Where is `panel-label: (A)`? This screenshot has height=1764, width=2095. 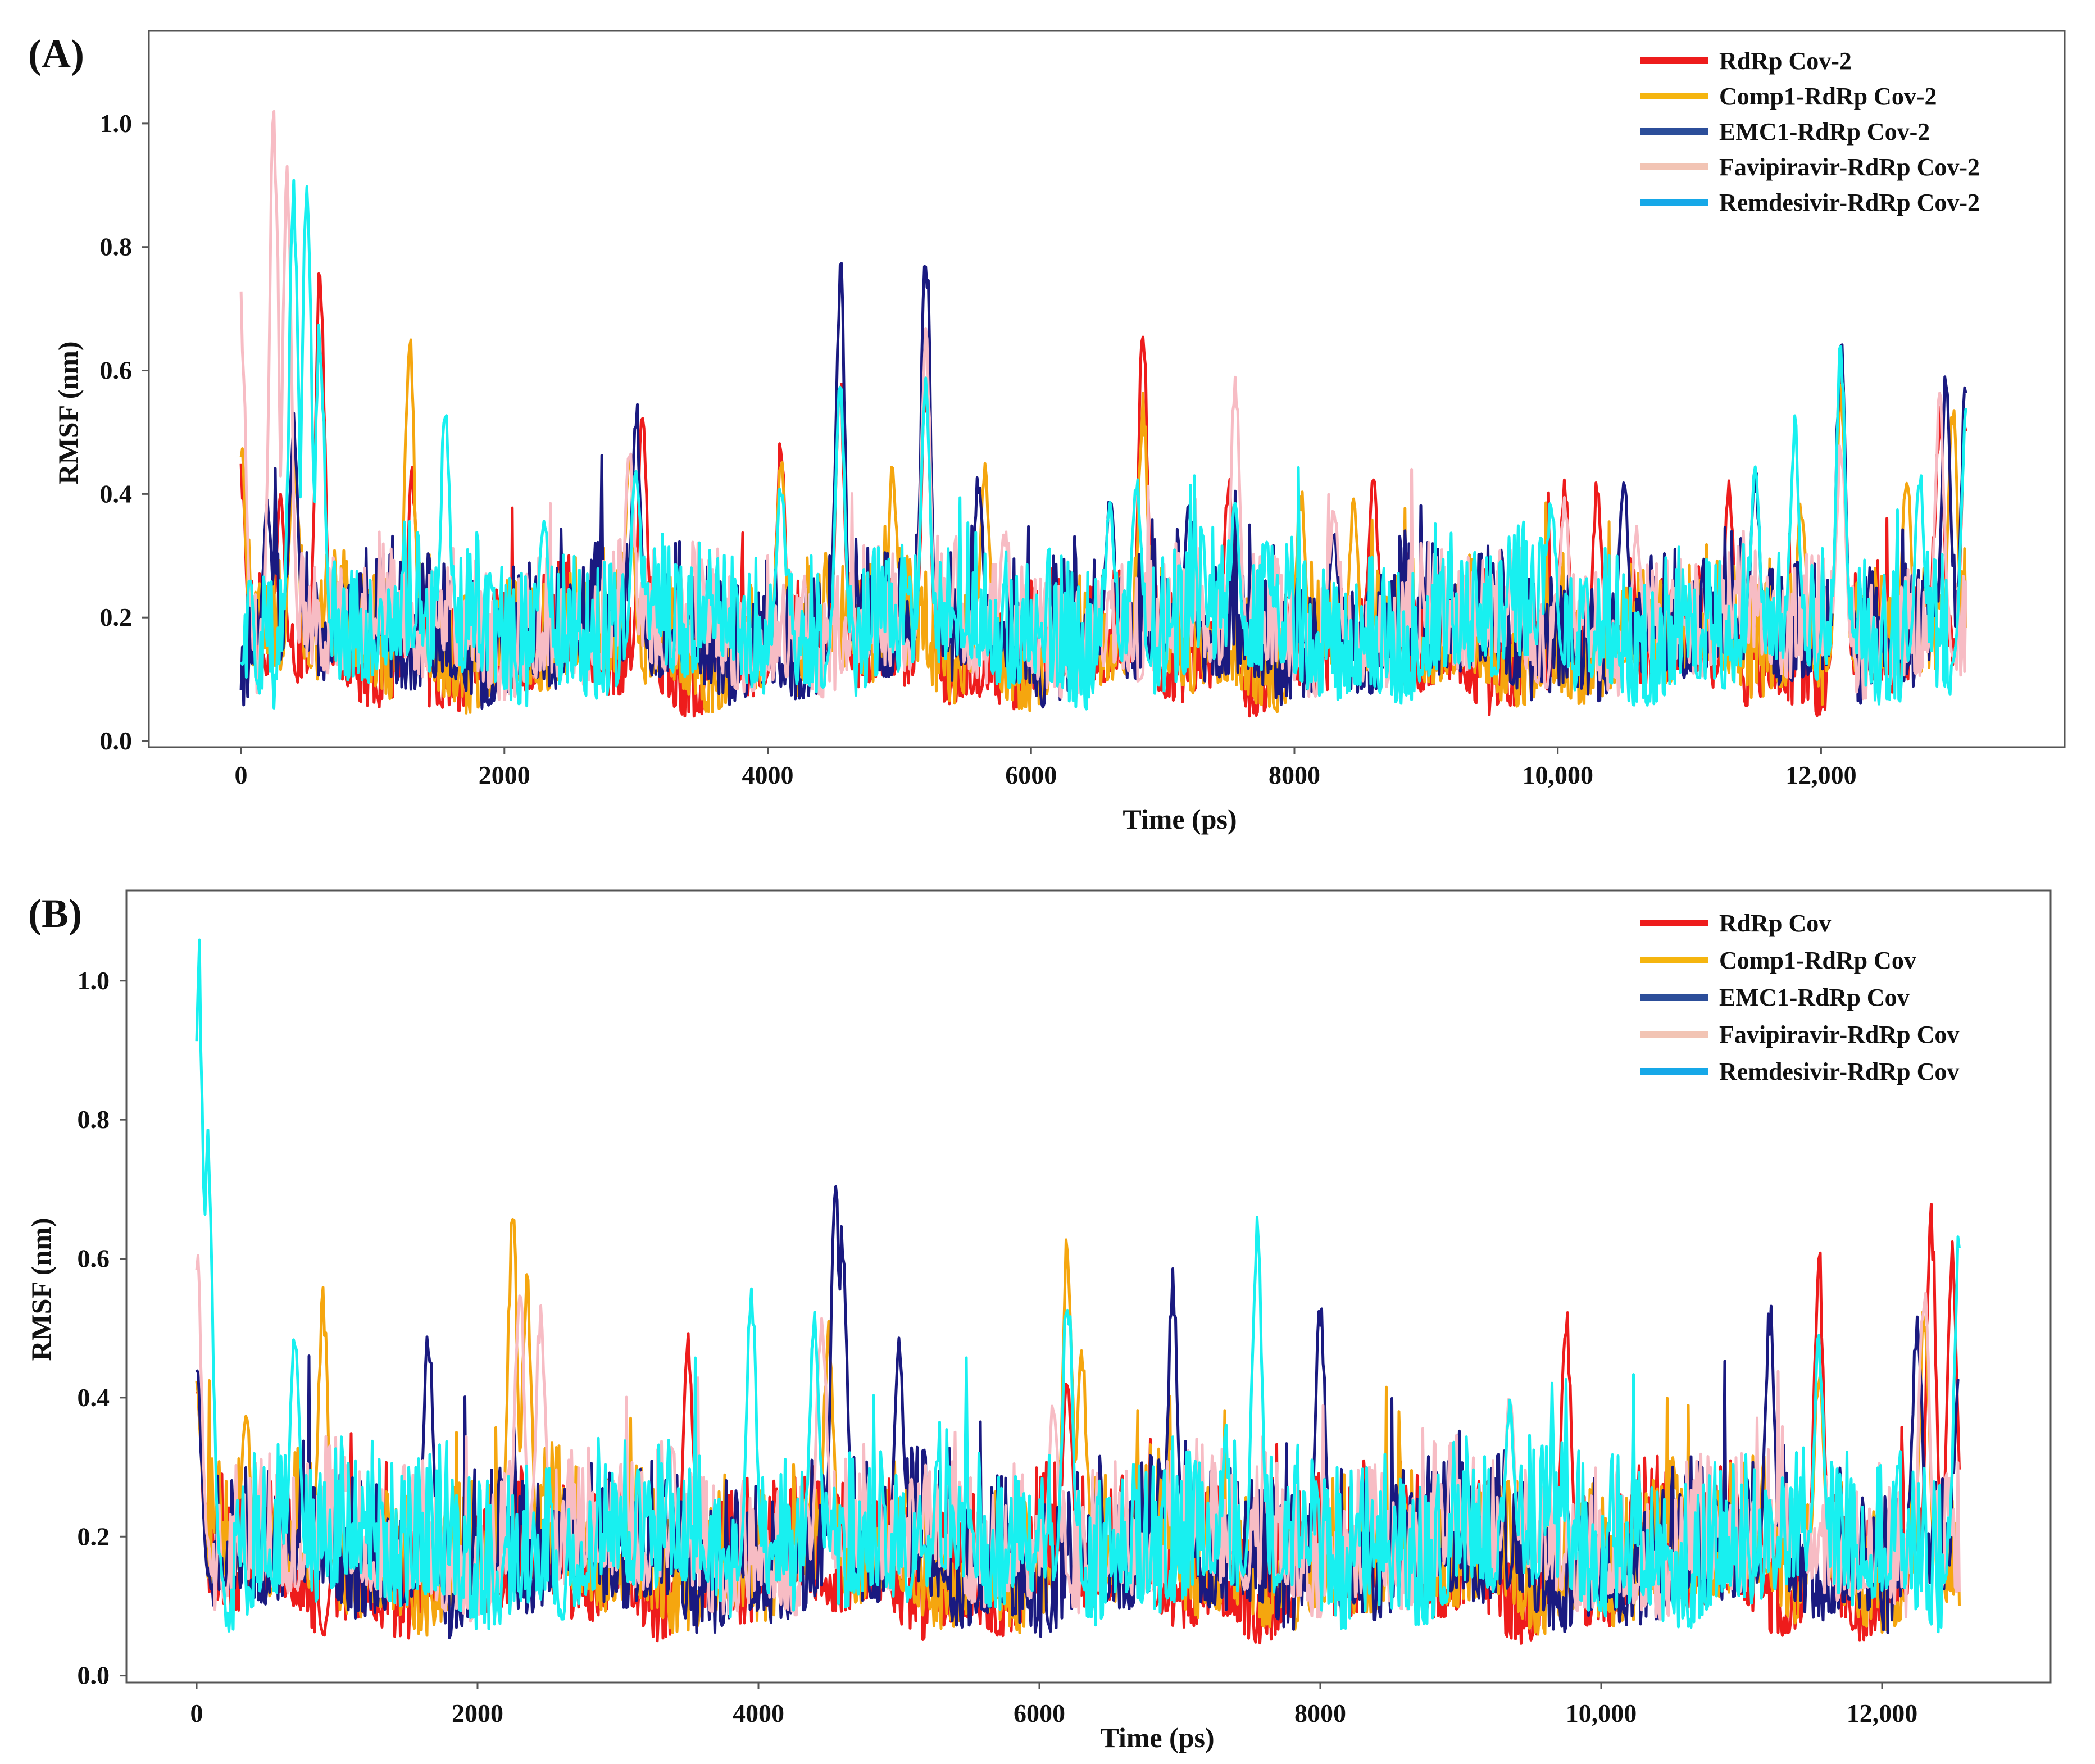 panel-label: (A) is located at coordinates (56, 53).